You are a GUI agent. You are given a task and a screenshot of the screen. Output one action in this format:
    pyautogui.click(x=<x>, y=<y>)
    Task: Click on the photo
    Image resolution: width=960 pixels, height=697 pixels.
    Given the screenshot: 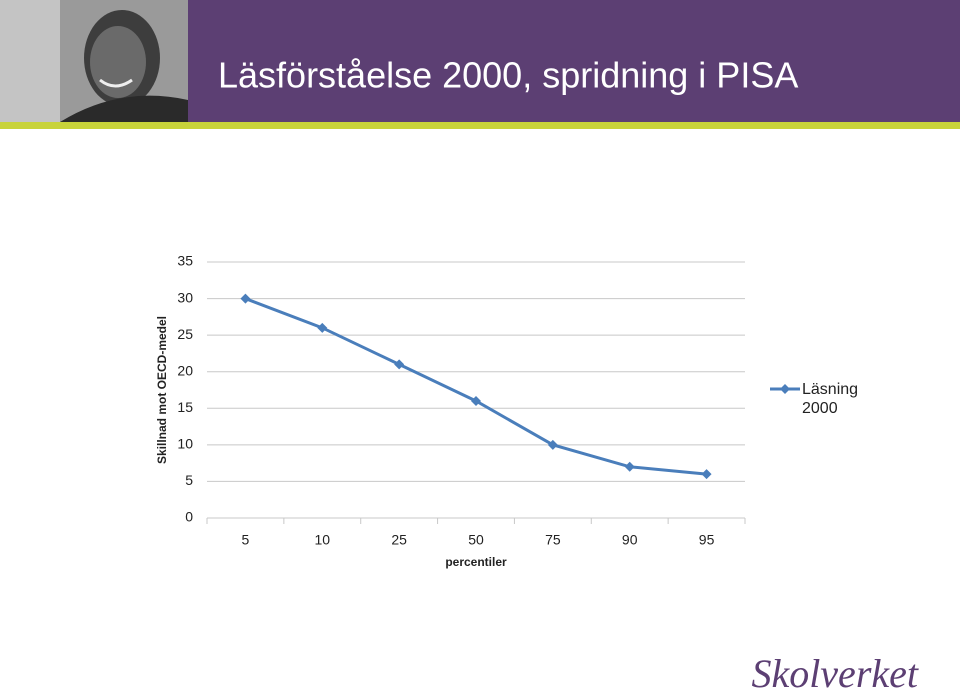 What is the action you would take?
    pyautogui.click(x=94, y=61)
    